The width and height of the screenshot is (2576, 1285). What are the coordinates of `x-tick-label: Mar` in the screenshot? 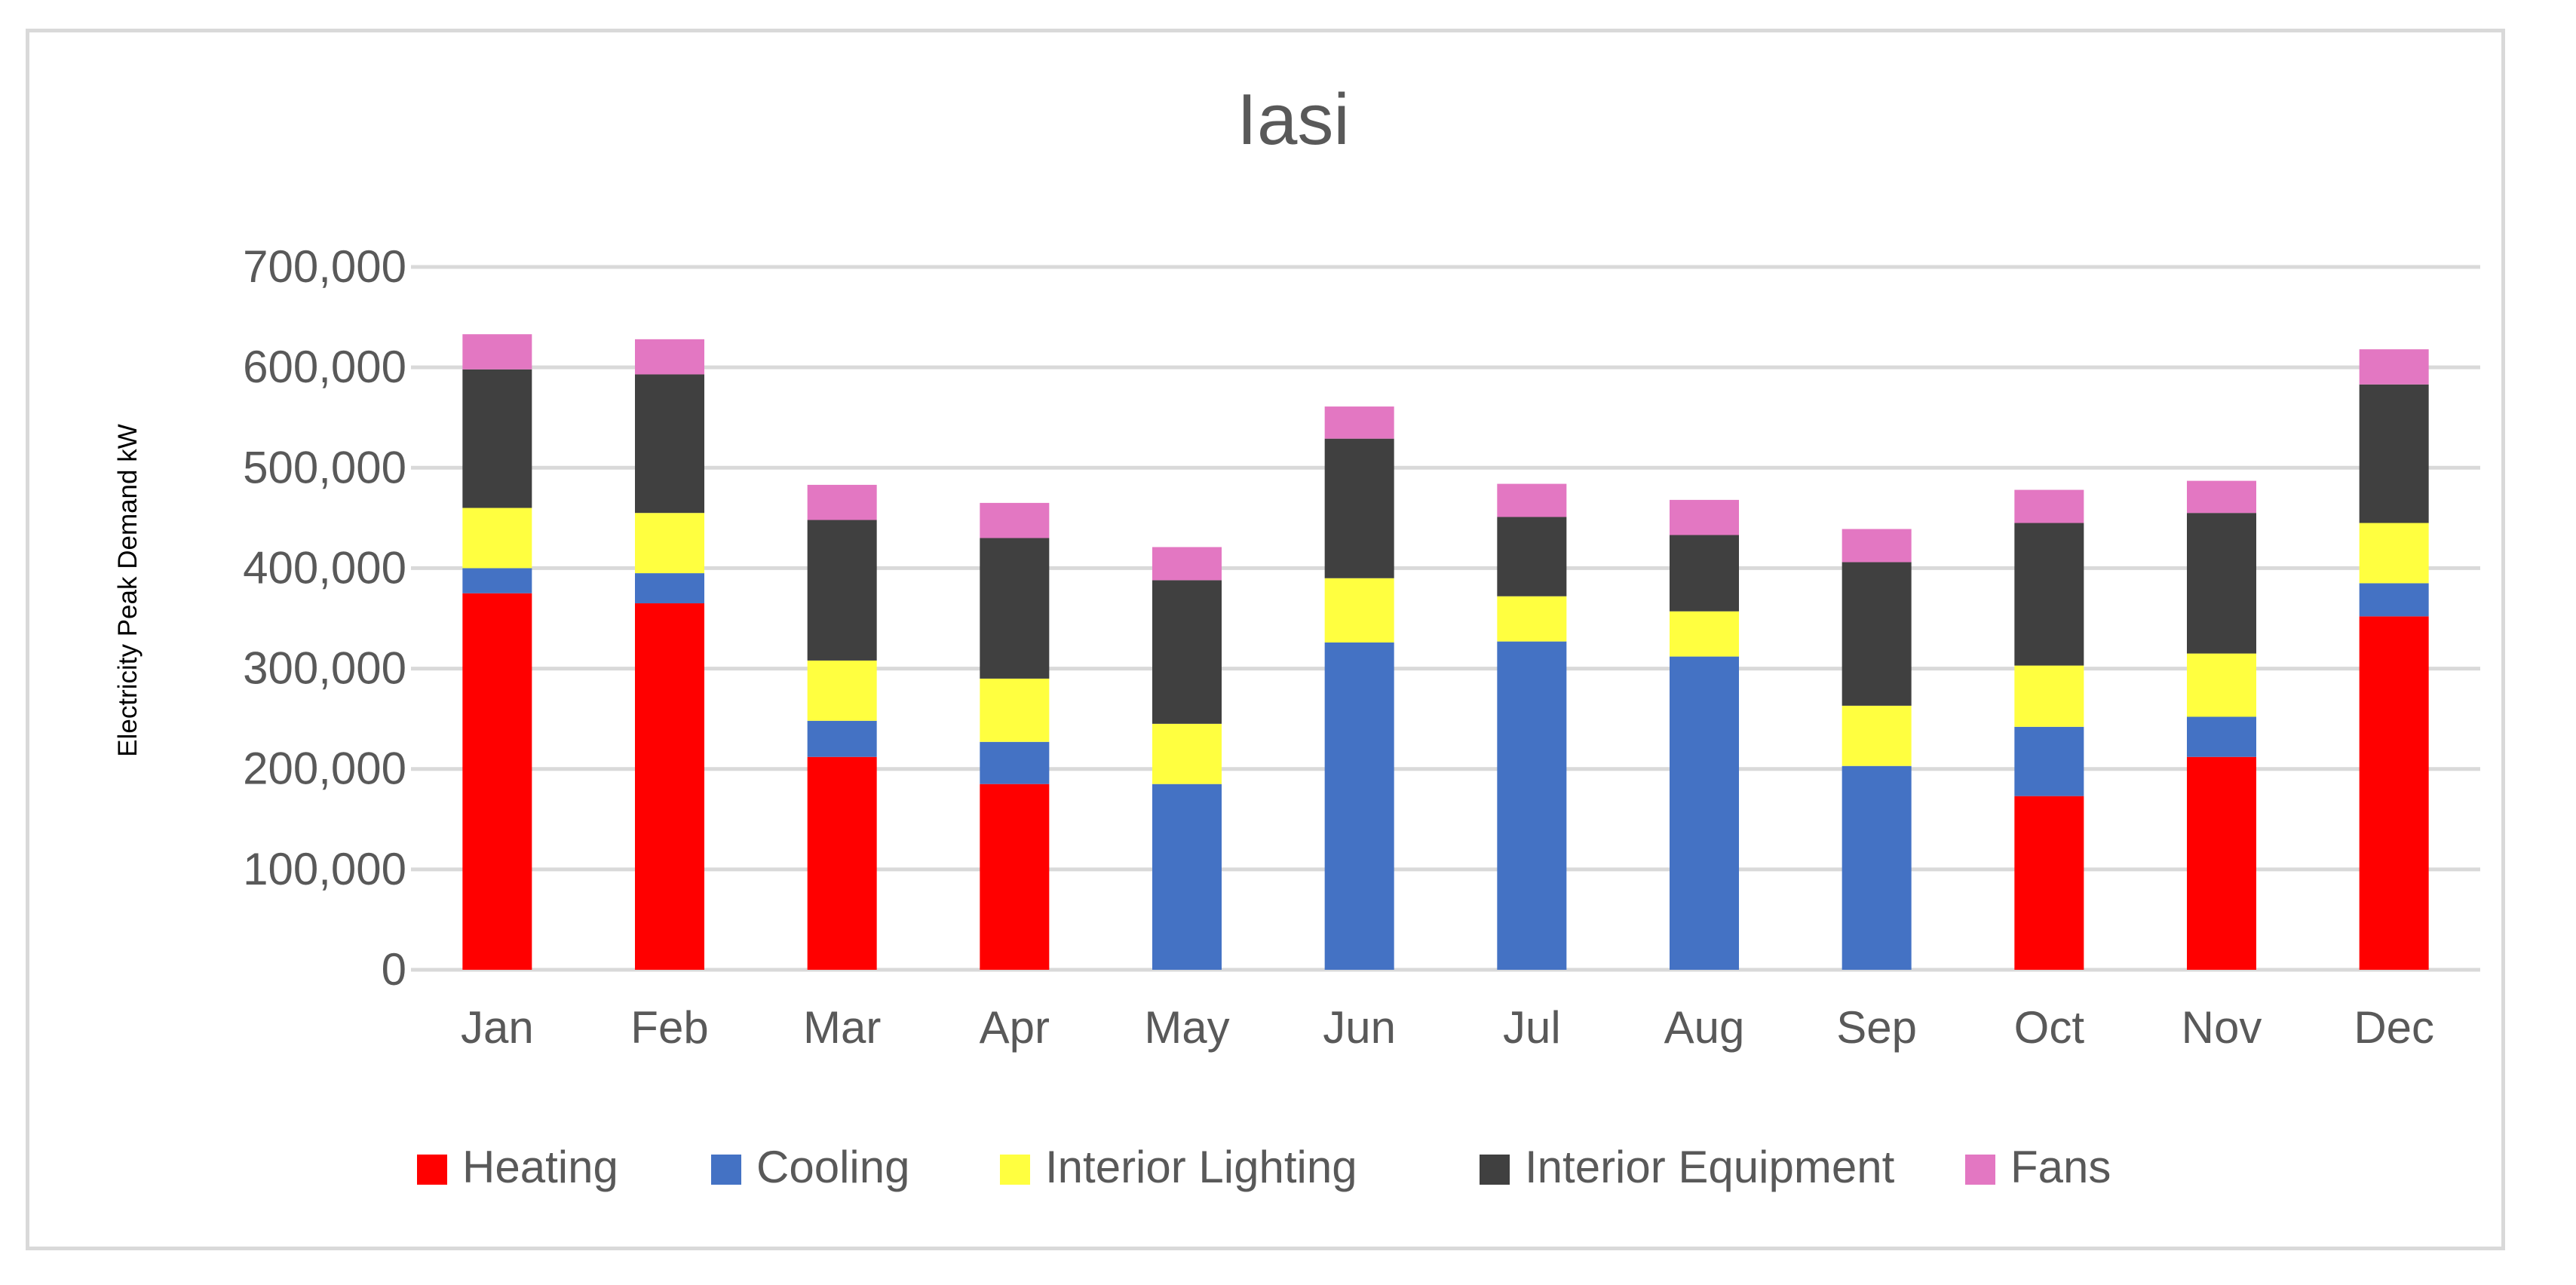 It's located at (842, 1027).